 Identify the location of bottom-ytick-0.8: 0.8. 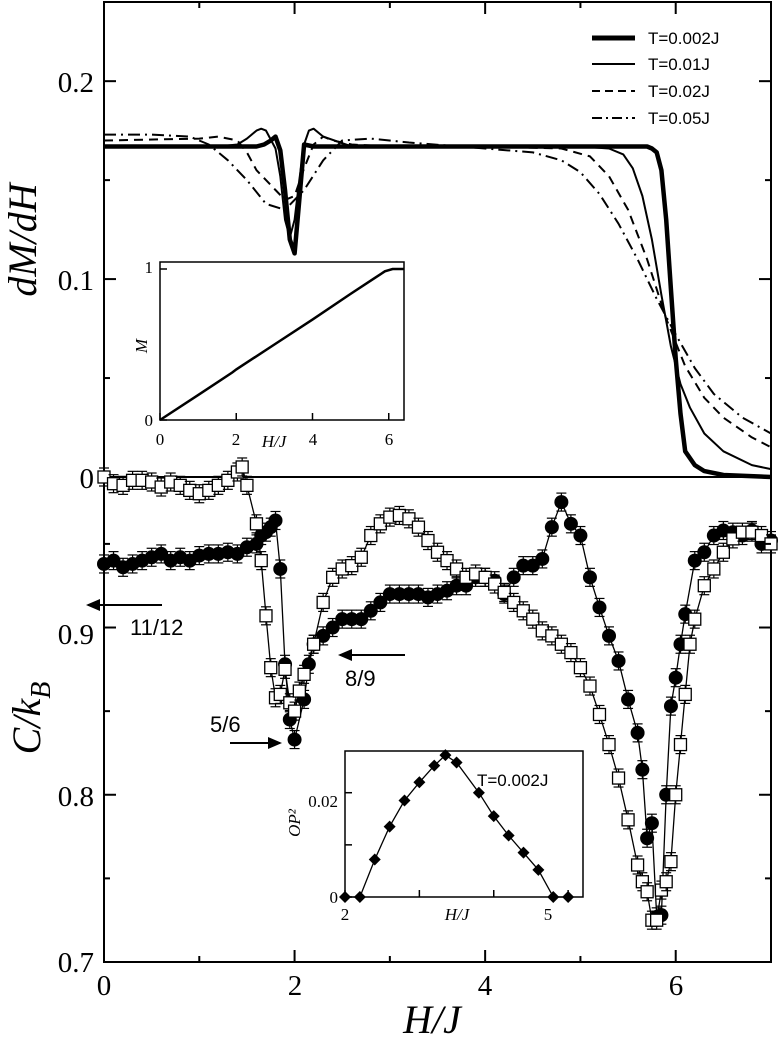
(76, 797).